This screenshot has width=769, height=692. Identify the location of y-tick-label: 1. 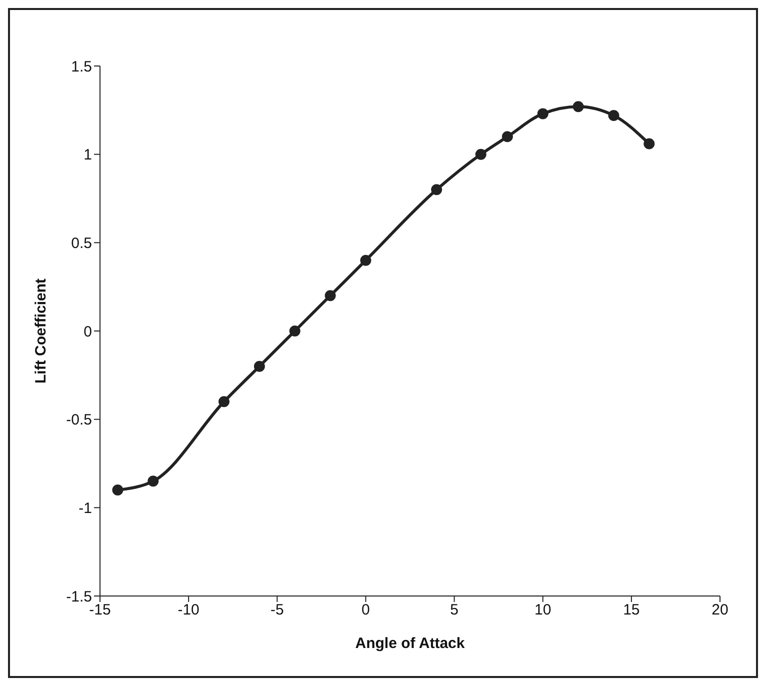
(88, 155).